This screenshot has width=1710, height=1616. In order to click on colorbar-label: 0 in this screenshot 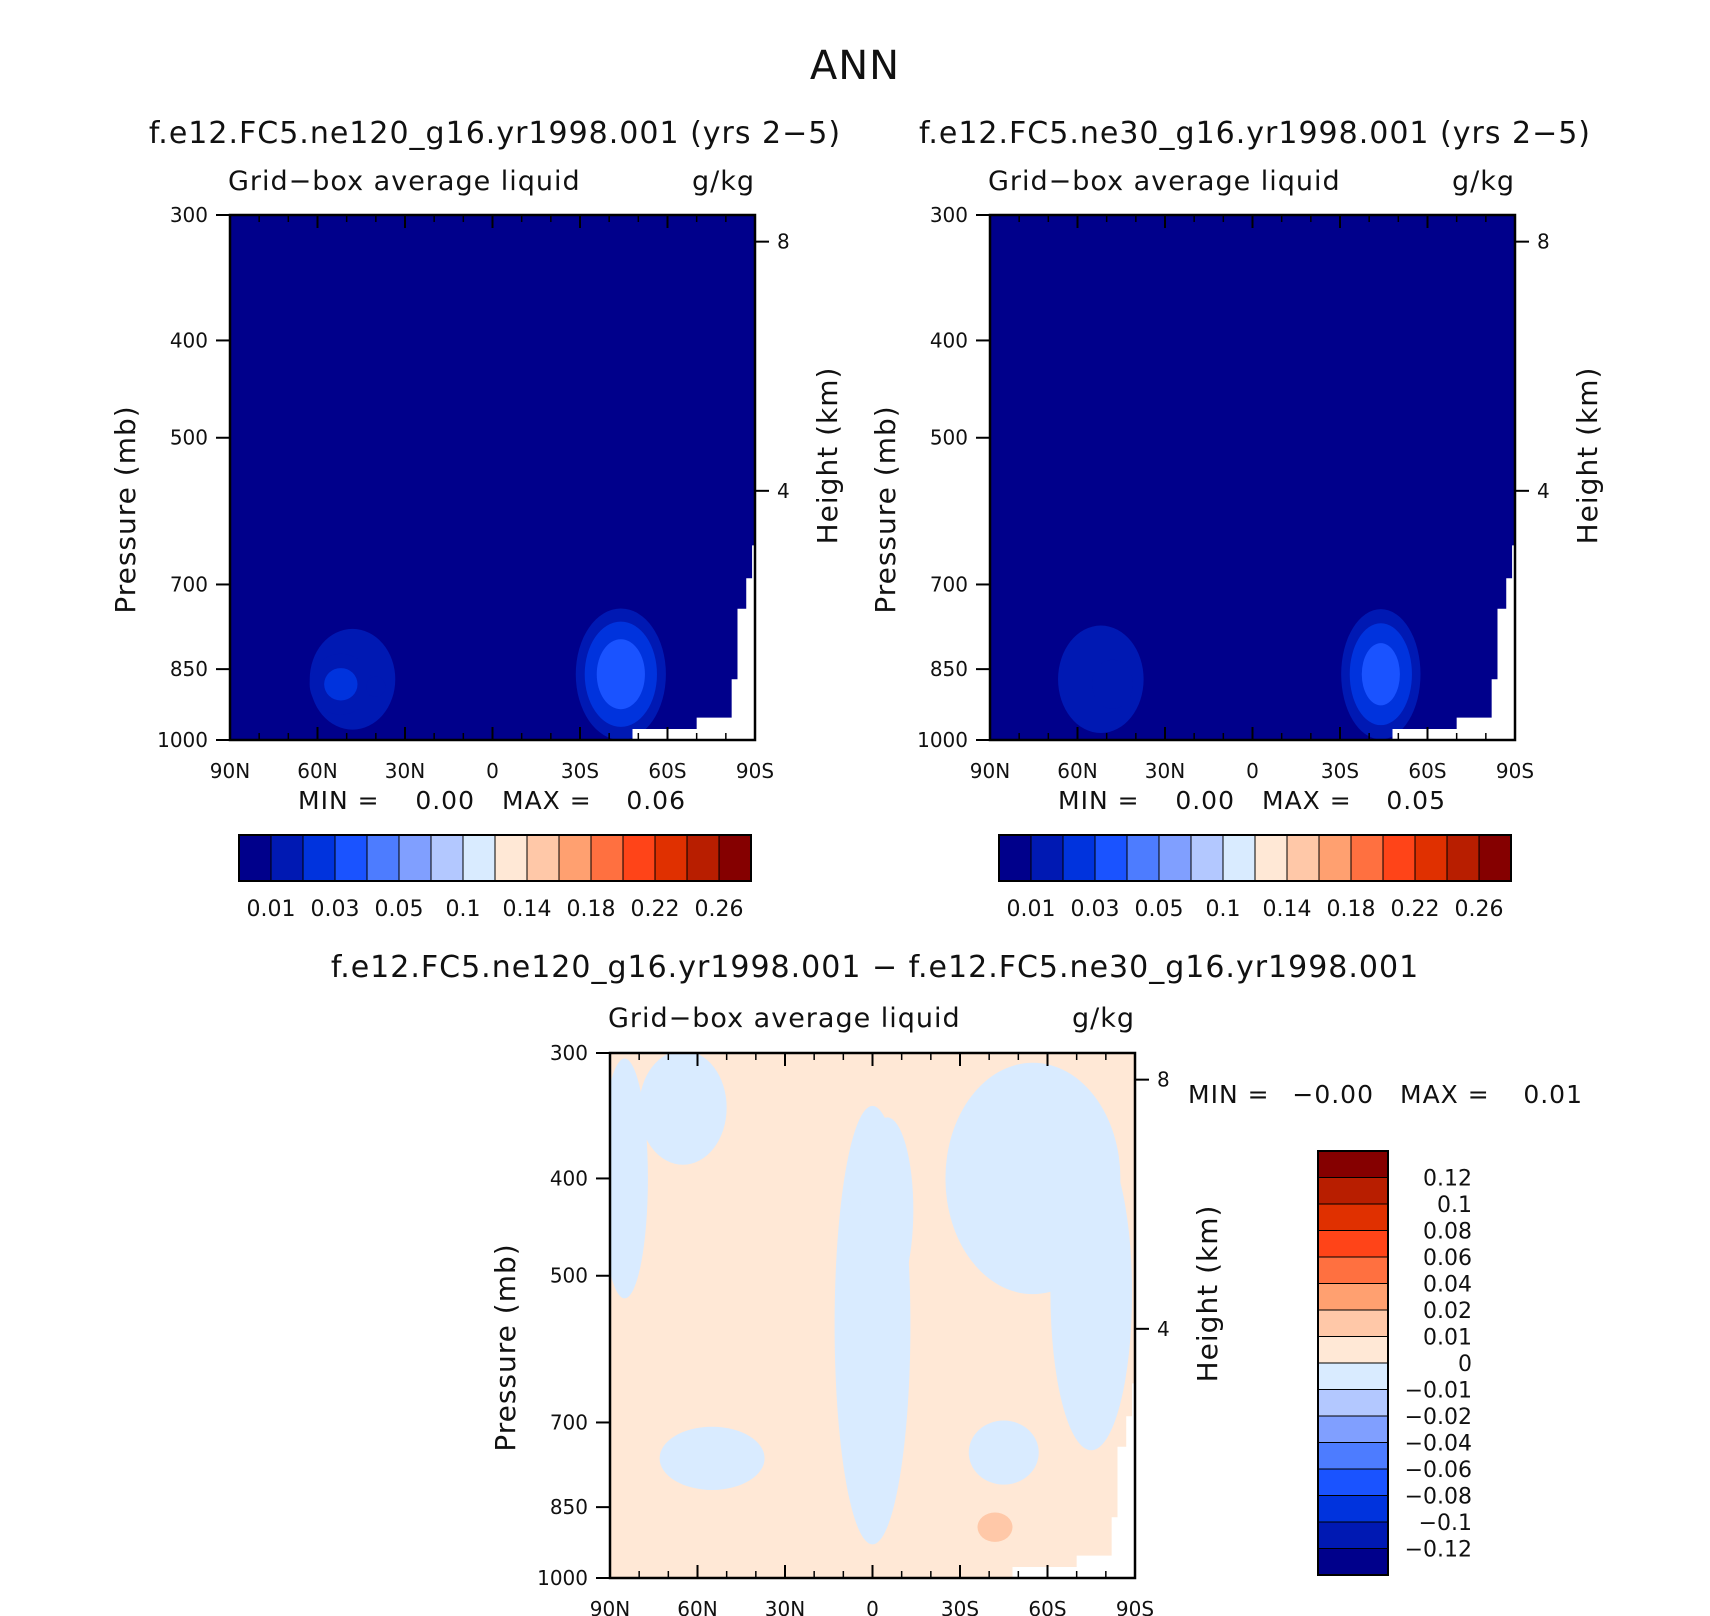, I will do `click(1465, 1364)`.